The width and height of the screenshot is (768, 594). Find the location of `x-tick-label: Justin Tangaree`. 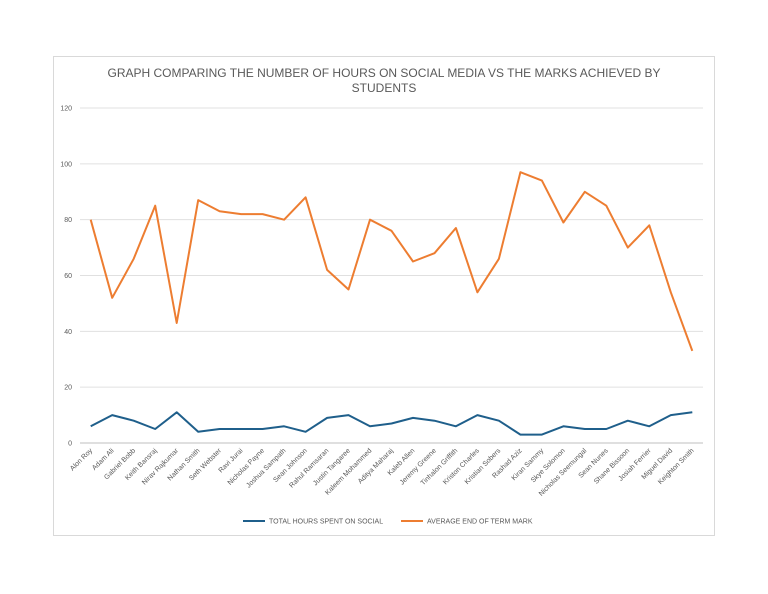

x-tick-label: Justin Tangaree is located at coordinates (332, 467).